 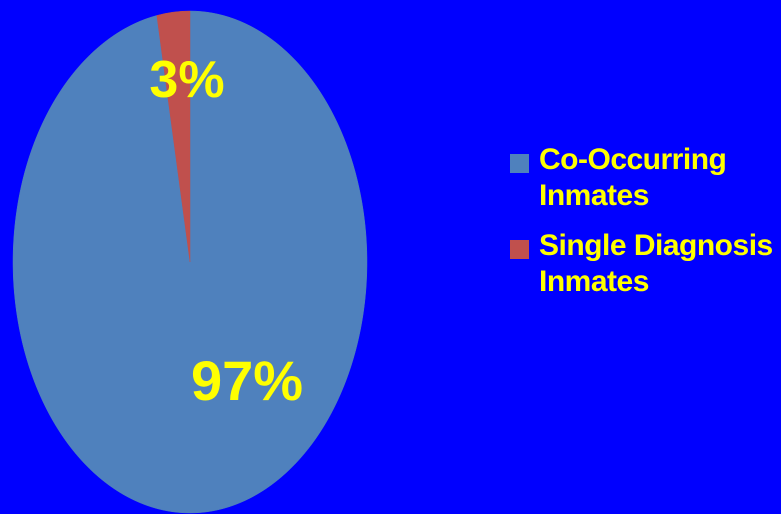 I want to click on legend-swatch-co-occurring, so click(x=519, y=163).